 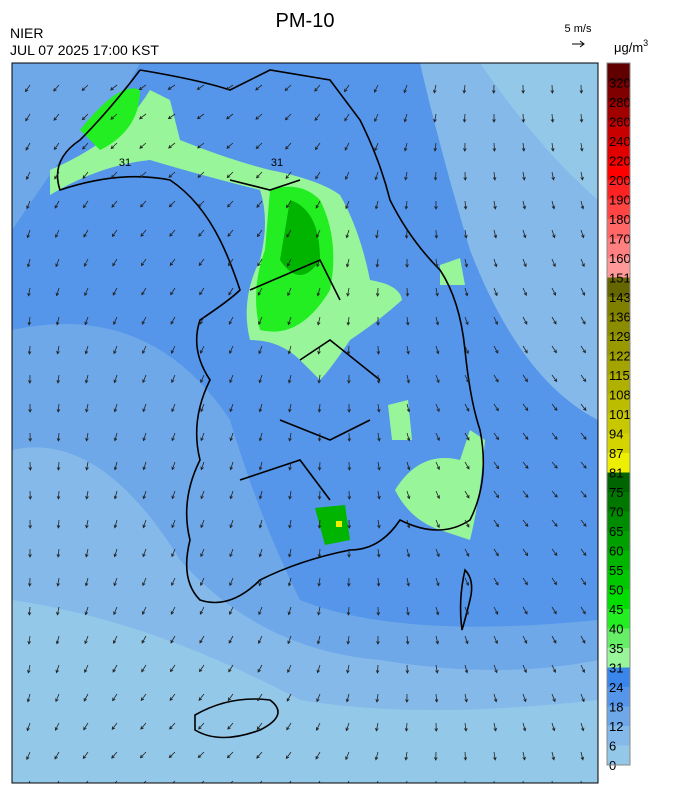 What do you see at coordinates (616, 590) in the screenshot?
I see `colorbar-label: 50` at bounding box center [616, 590].